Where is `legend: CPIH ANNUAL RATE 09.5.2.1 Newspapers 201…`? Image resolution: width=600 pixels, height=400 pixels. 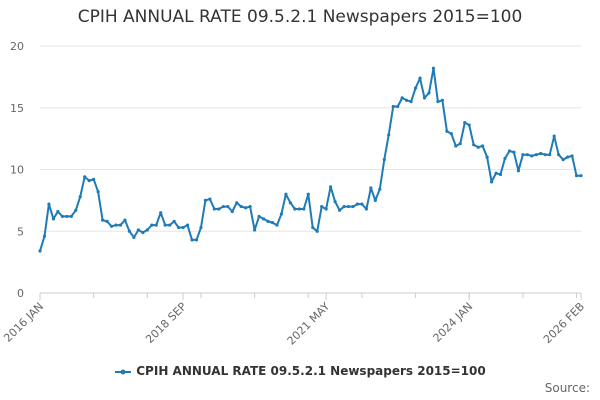 legend: CPIH ANNUAL RATE 09.5.2.1 Newspapers 201… is located at coordinates (300, 371).